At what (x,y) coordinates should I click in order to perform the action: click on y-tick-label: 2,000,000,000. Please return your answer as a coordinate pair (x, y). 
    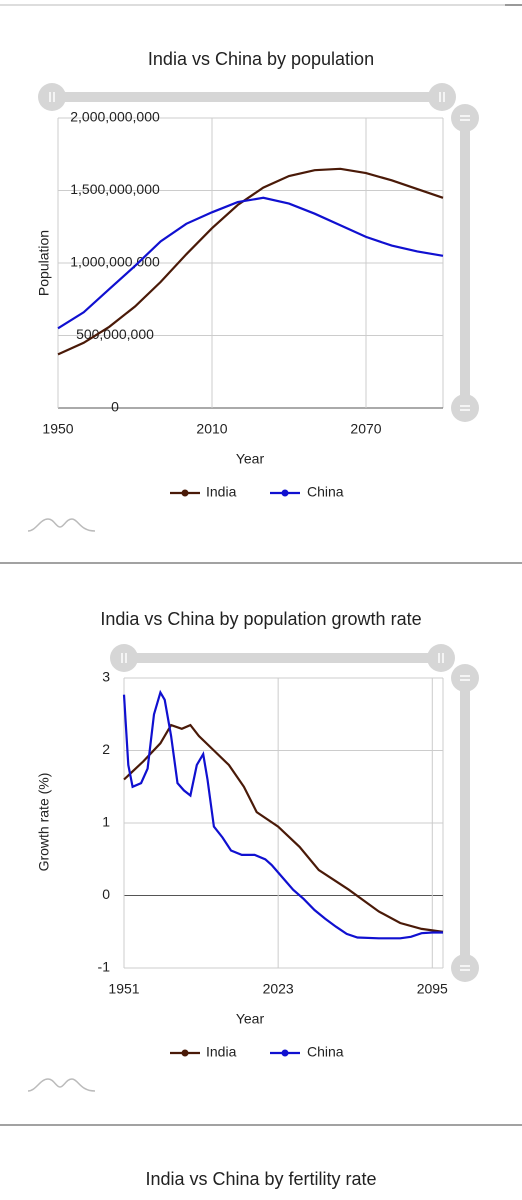
    Looking at the image, I should click on (115, 117).